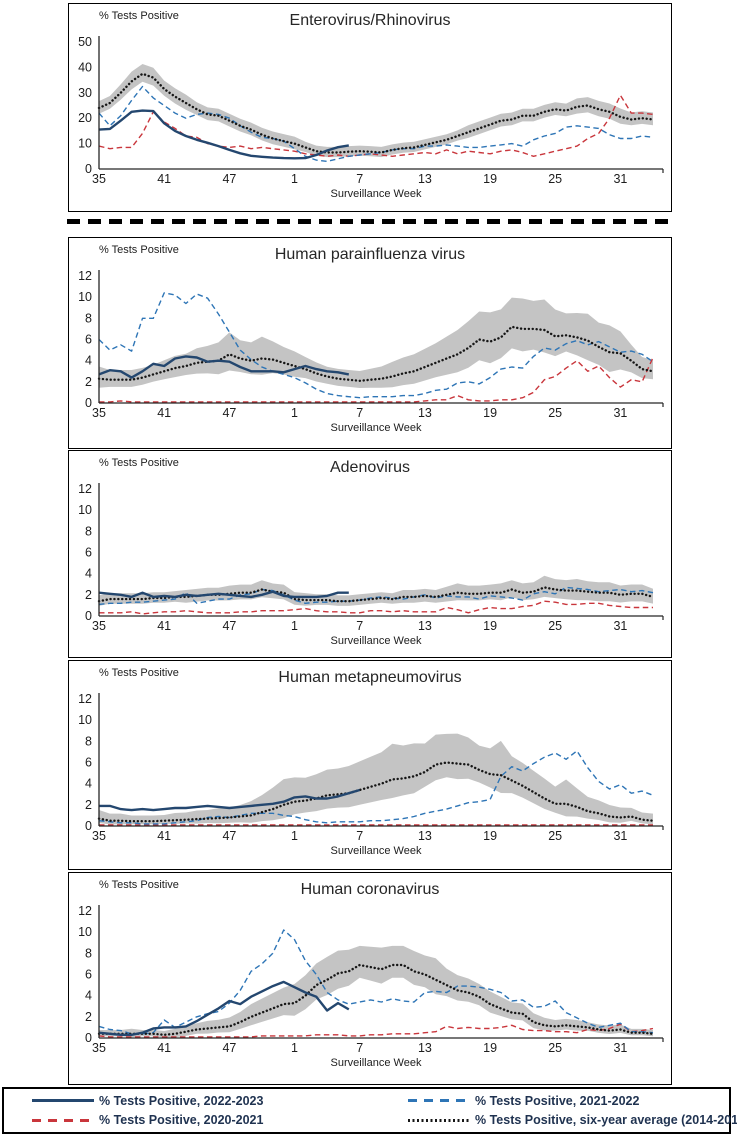  Describe the element at coordinates (85, 118) in the screenshot. I see `svg-text: 20` at that location.